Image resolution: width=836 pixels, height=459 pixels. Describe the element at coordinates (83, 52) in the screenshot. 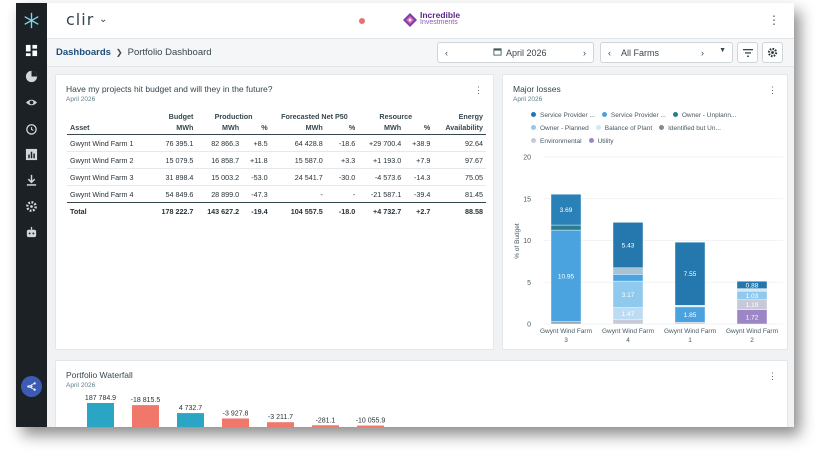

I see `breadcrumb-dashboards: Dashboards` at that location.